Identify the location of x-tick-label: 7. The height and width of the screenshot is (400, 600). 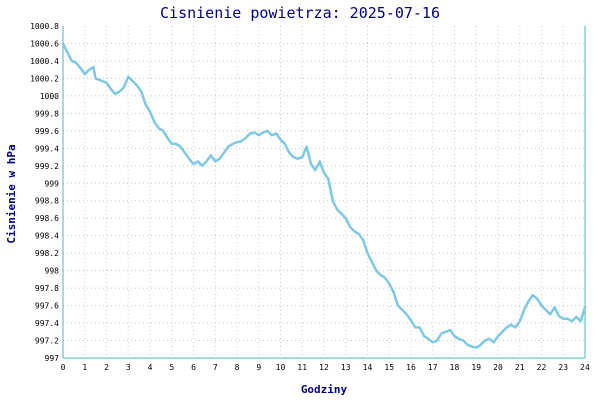
(215, 367).